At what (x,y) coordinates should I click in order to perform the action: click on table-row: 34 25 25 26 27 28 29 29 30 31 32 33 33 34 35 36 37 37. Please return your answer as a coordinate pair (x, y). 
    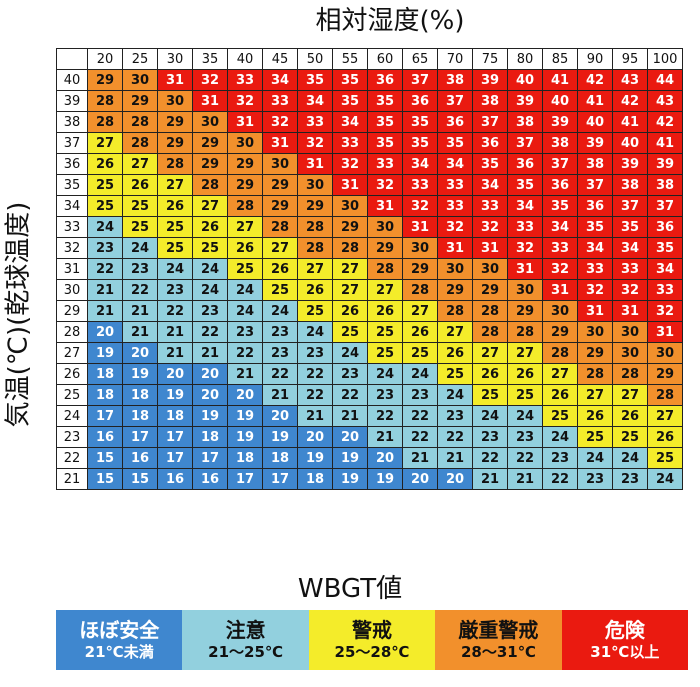
    Looking at the image, I should click on (369, 206).